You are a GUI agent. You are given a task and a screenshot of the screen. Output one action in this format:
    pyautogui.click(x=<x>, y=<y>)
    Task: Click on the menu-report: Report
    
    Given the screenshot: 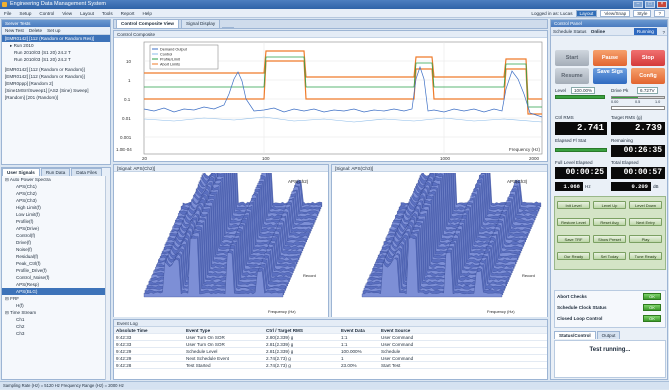 What is the action you would take?
    pyautogui.click(x=128, y=13)
    